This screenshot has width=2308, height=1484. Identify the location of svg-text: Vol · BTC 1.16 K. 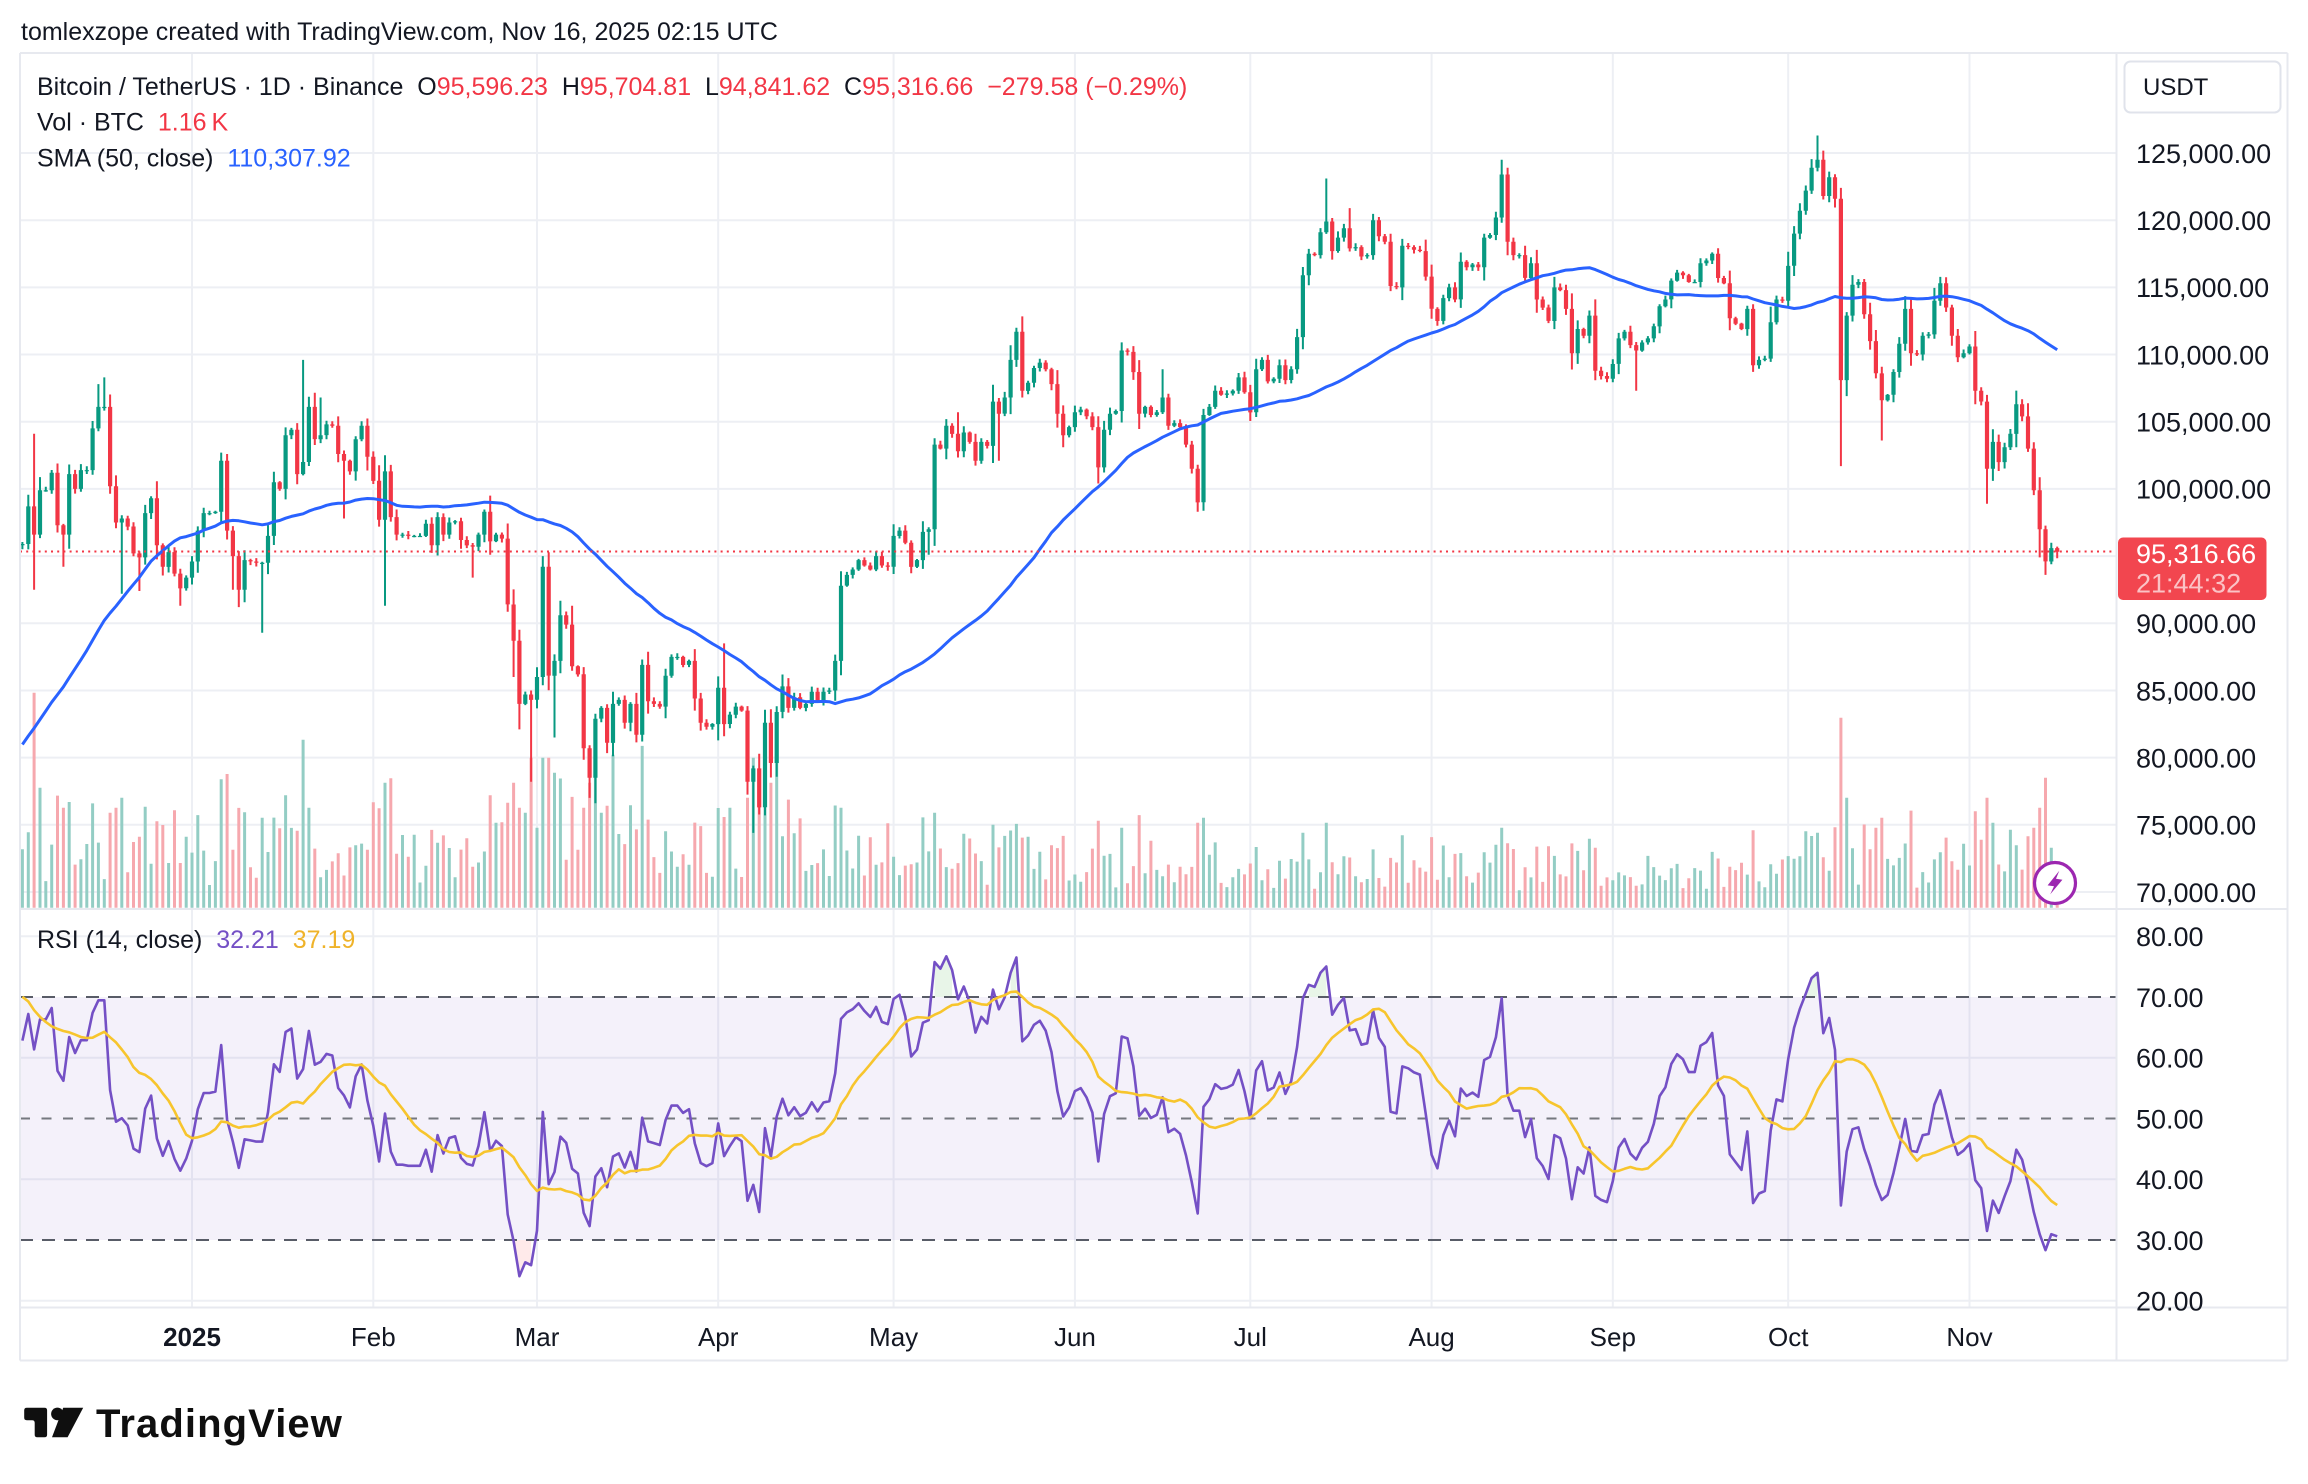
(133, 123).